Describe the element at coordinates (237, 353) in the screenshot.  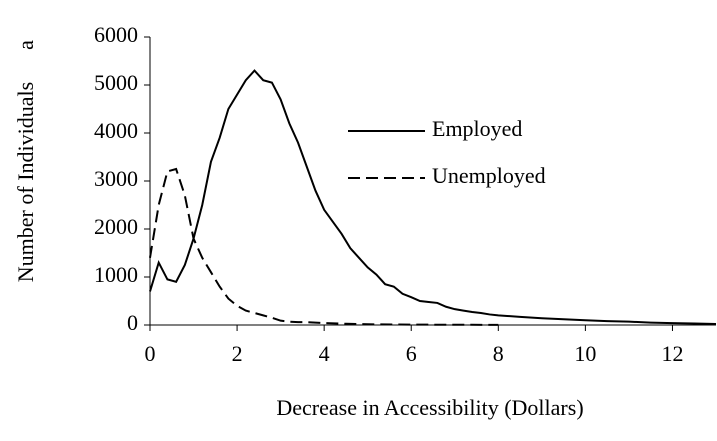
I see `x-tick-label: 2` at that location.